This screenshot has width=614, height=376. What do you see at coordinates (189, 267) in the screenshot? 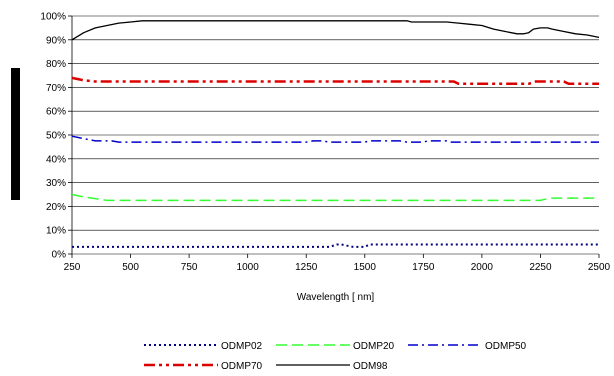
I see `x-tick-label: 750` at bounding box center [189, 267].